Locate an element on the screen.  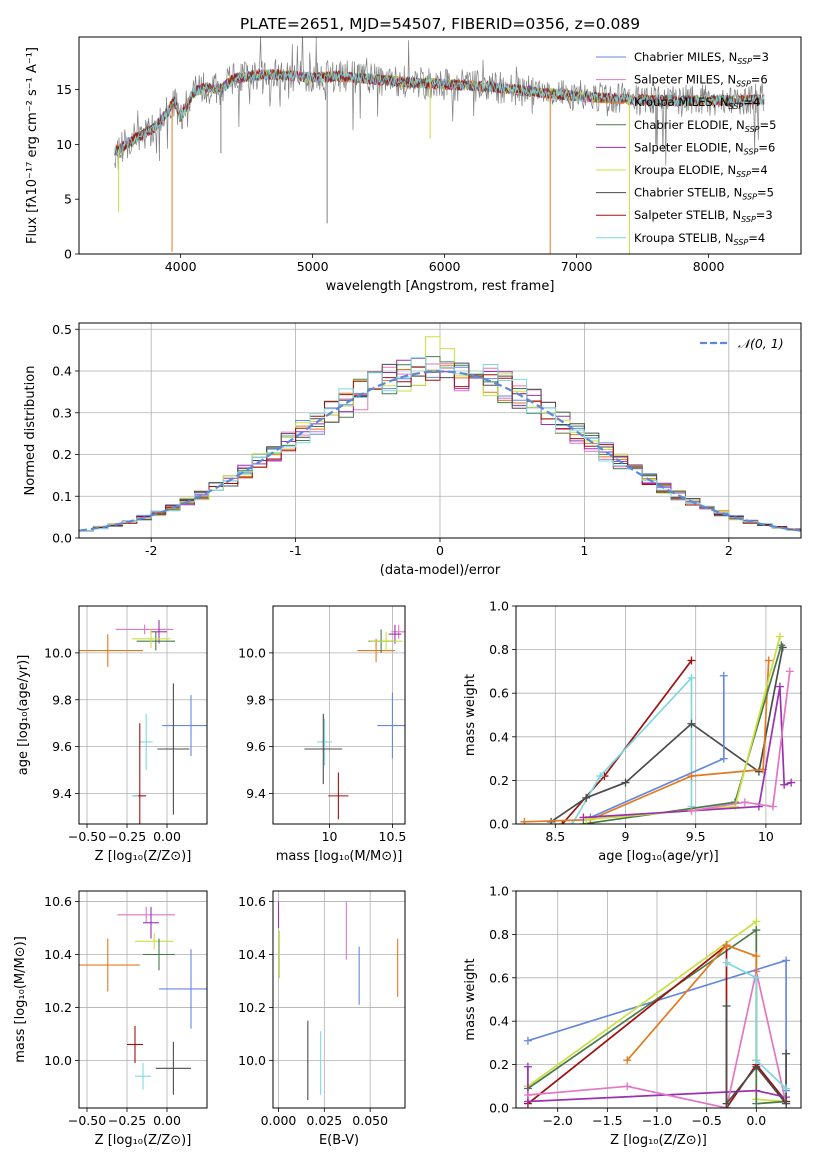
y-tick-label: 10.4 is located at coordinates (252, 954).